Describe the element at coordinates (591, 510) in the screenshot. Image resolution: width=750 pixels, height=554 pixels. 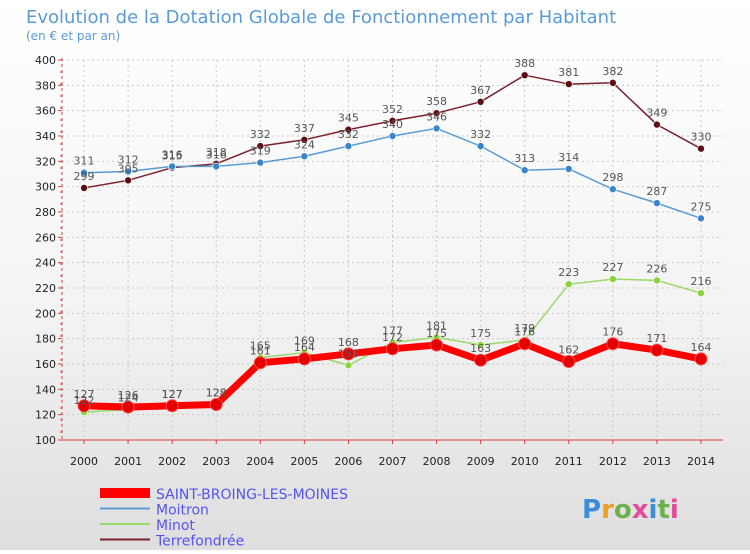
I see `logo-letter: P` at that location.